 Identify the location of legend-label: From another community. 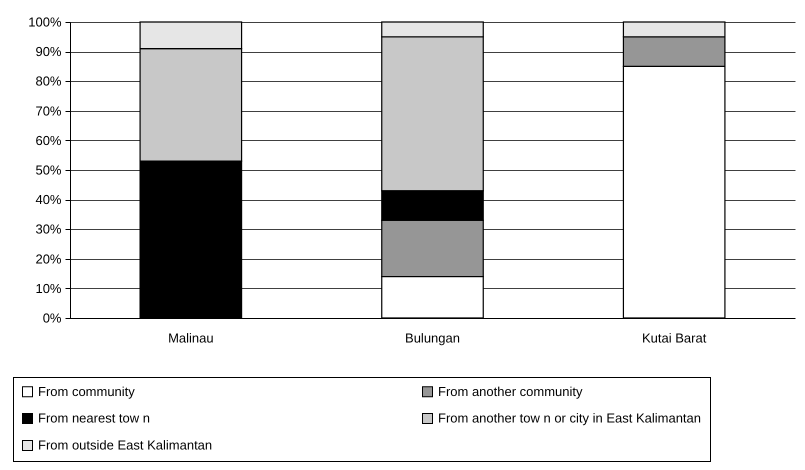
(510, 391).